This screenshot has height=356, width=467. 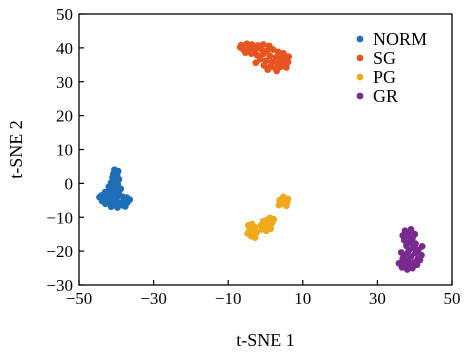 What do you see at coordinates (377, 298) in the screenshot?
I see `x-tick-label: 30` at bounding box center [377, 298].